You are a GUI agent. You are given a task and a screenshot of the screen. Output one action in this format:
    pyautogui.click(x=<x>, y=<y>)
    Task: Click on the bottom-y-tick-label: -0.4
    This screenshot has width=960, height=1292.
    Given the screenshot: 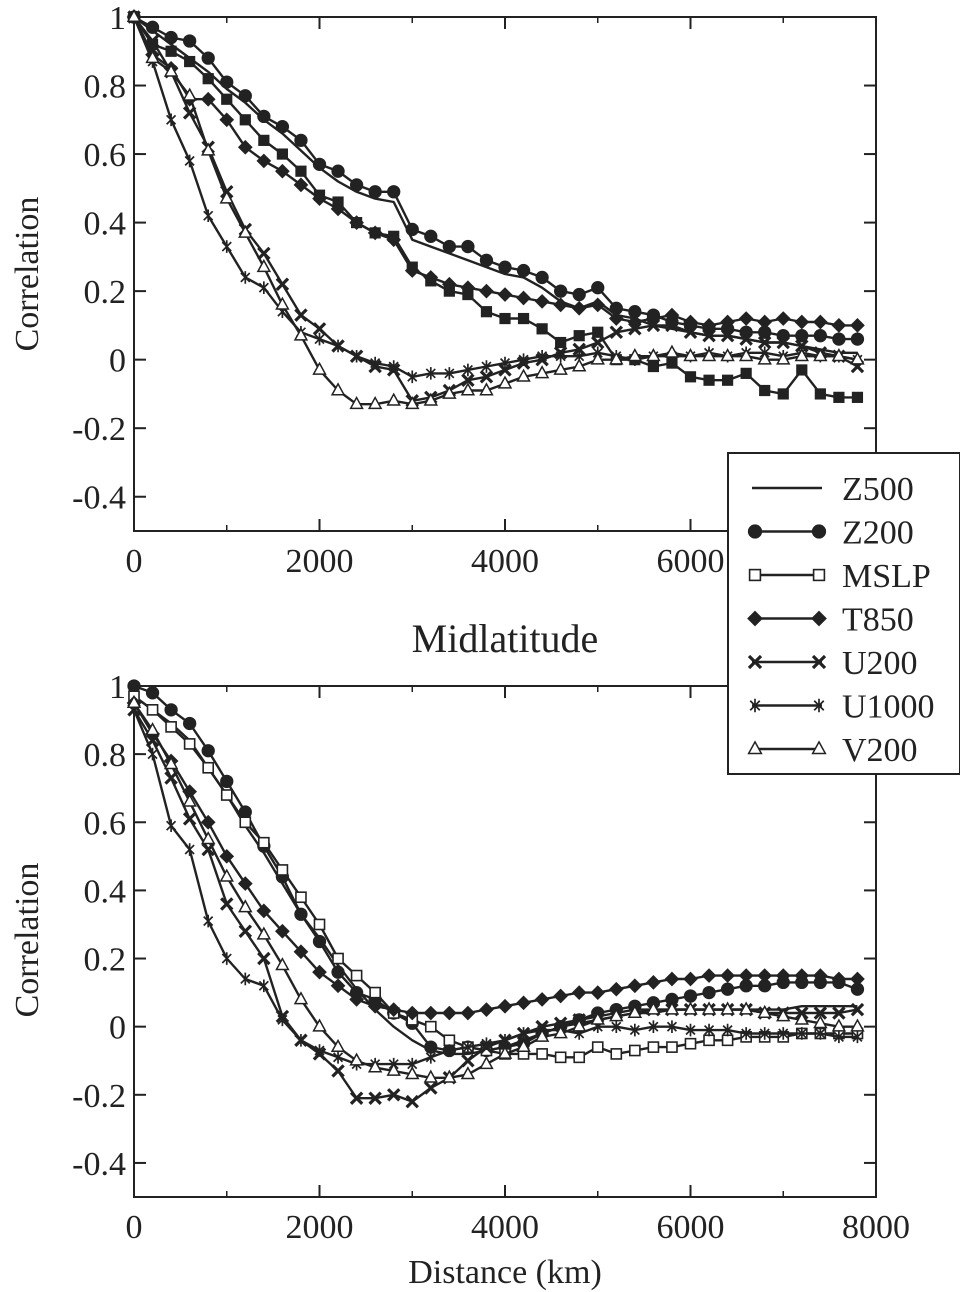 What is the action you would take?
    pyautogui.click(x=99, y=1164)
    